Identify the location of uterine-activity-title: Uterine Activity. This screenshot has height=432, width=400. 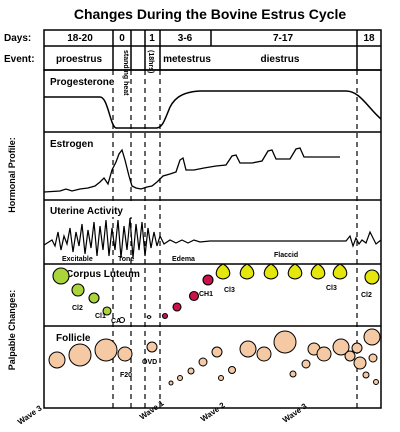
(86, 211).